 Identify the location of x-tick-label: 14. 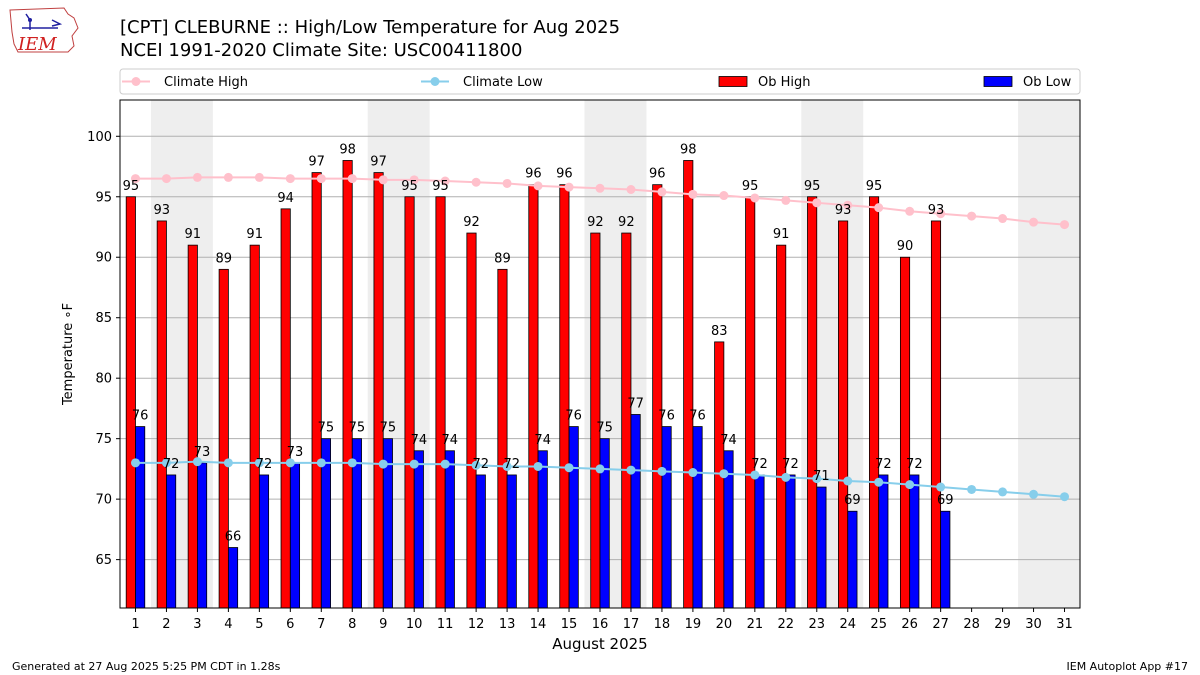
(538, 624).